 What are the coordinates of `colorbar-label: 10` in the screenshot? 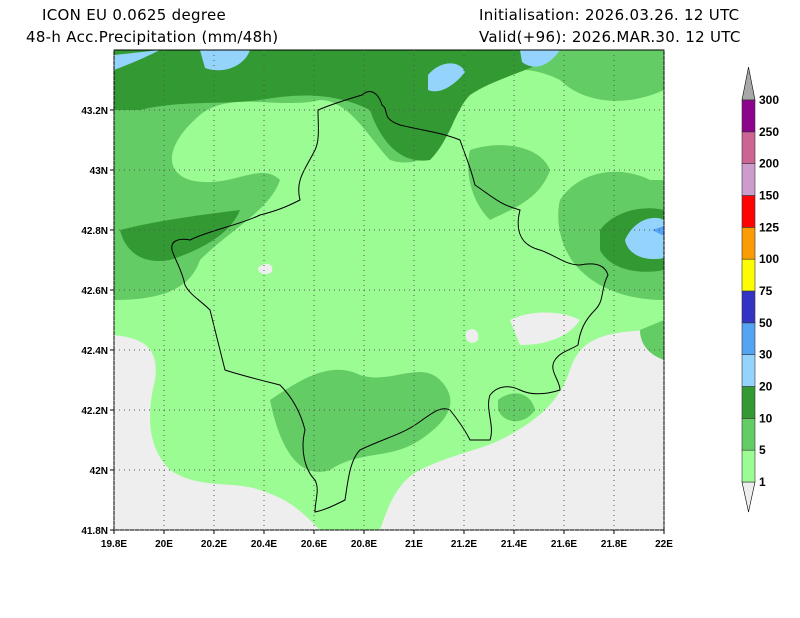 It's located at (766, 418).